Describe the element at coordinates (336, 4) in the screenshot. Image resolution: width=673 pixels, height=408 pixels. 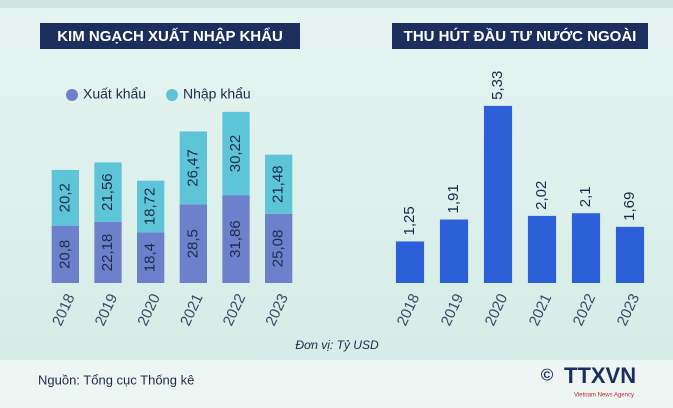
I see `top-strip` at that location.